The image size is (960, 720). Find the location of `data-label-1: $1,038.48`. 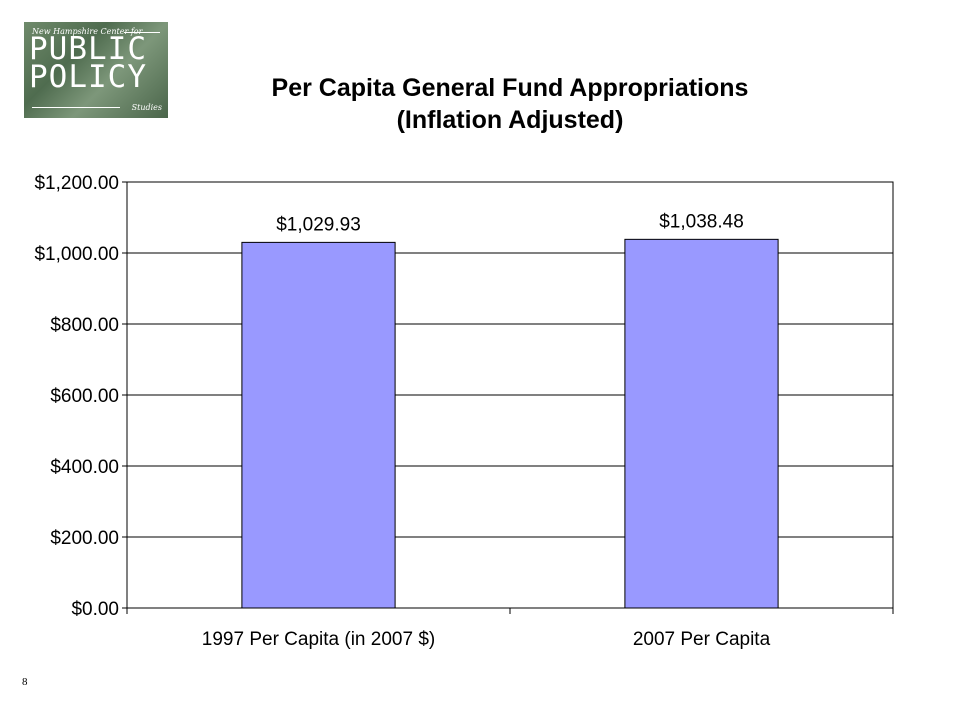

data-label-1: $1,038.48 is located at coordinates (701, 221).